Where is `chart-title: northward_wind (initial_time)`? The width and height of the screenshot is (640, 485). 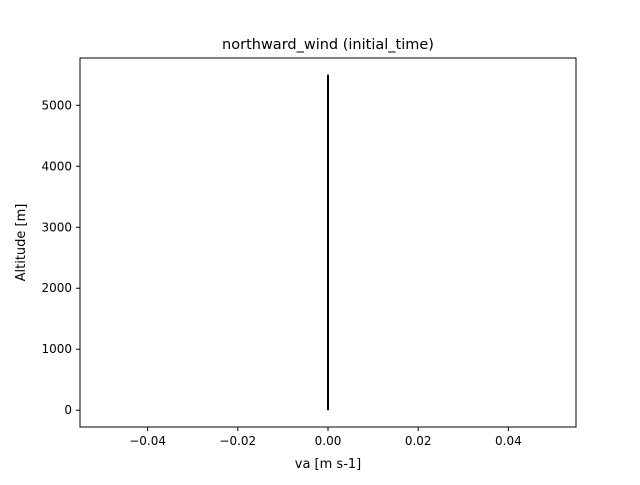
chart-title: northward_wind (initial_time) is located at coordinates (328, 45).